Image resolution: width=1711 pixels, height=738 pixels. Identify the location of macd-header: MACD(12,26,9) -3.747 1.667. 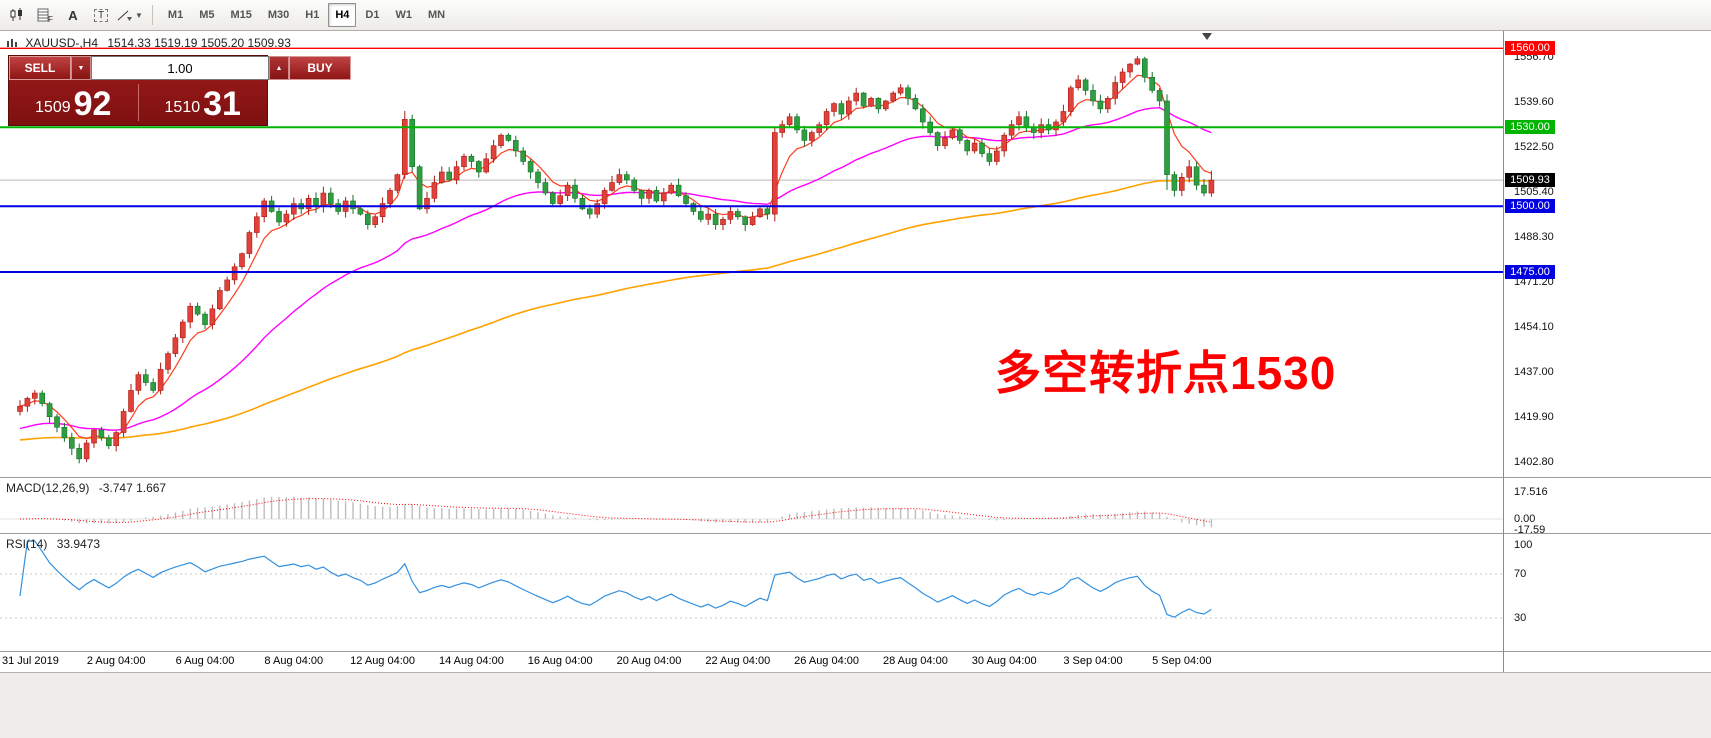
(86, 488).